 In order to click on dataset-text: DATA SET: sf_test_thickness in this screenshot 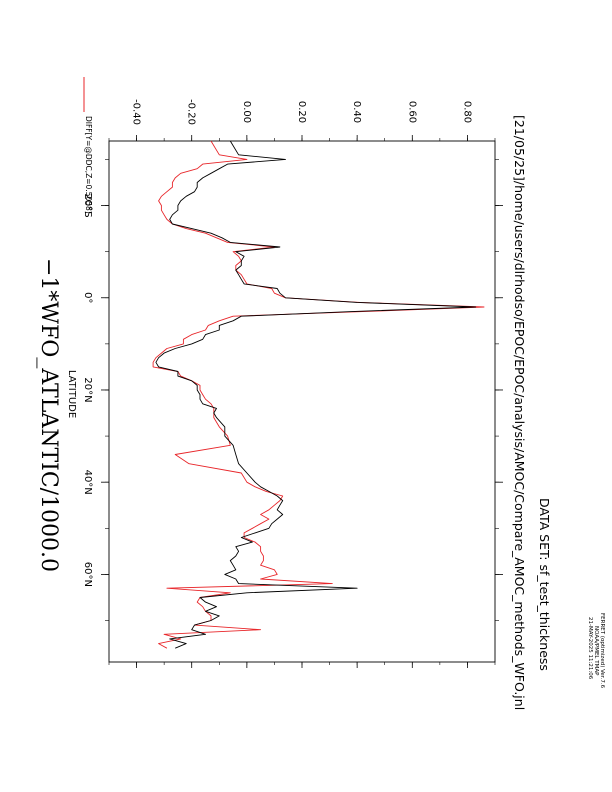, I will do `click(544, 584)`.